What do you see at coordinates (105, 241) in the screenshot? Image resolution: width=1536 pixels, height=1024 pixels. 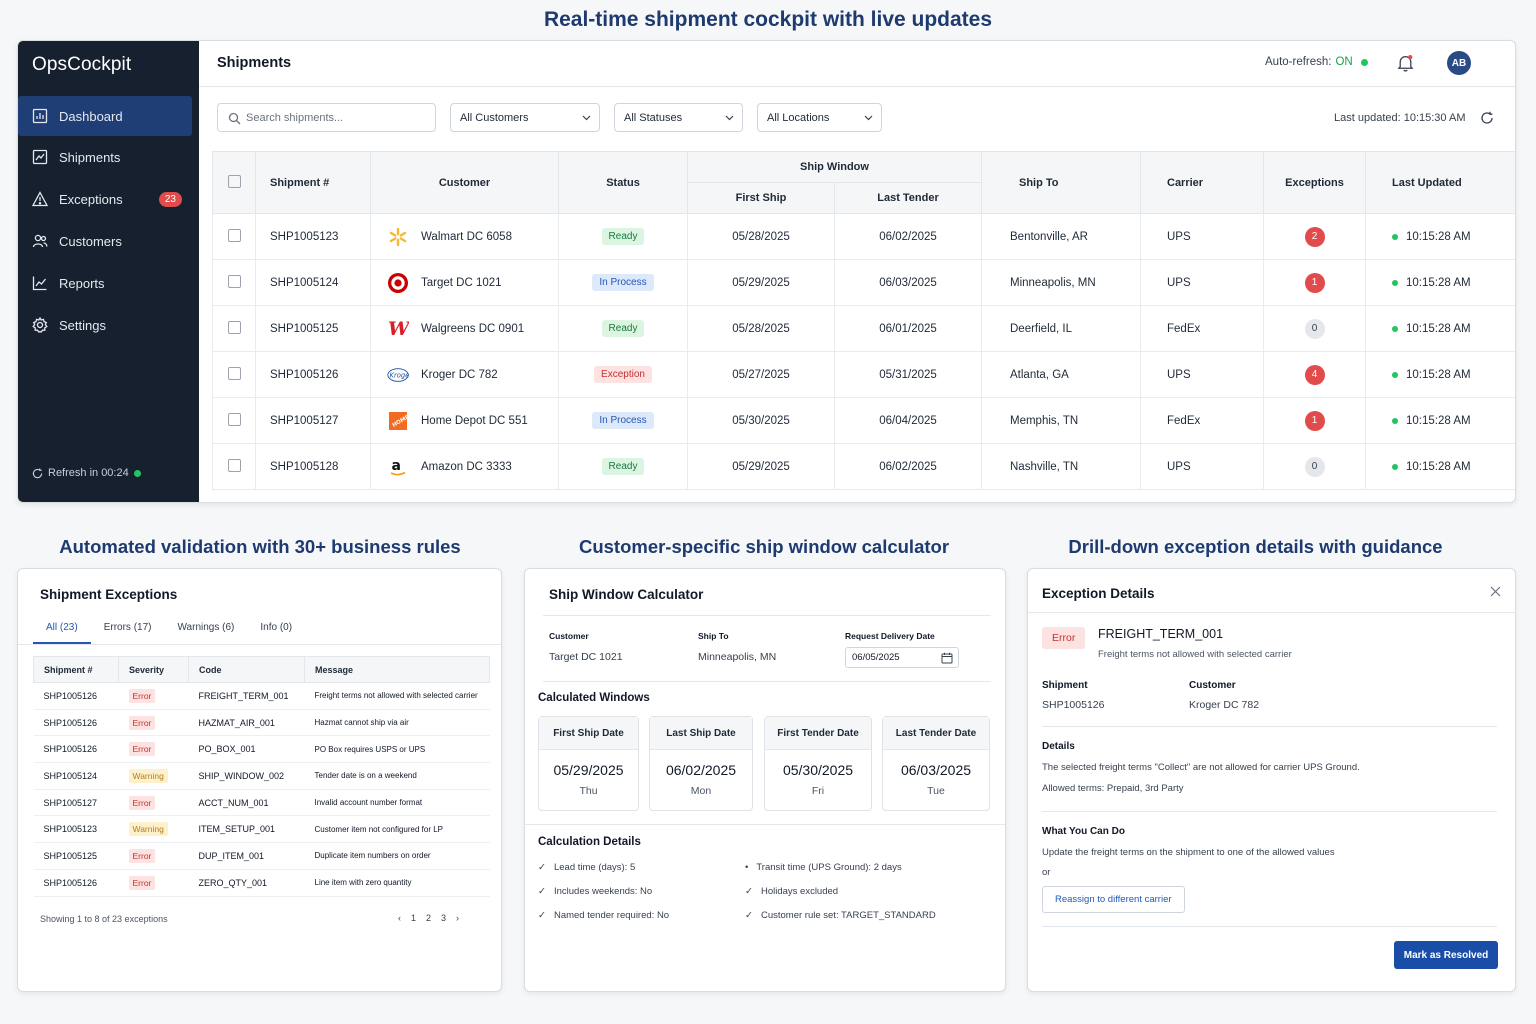 I see `sidebar-item-customers: Customers` at bounding box center [105, 241].